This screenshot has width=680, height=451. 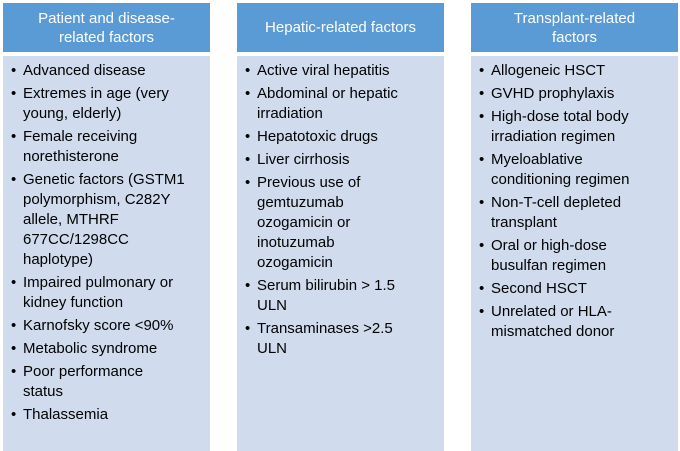 What do you see at coordinates (549, 265) in the screenshot?
I see `list-item-text: busulfan regimen` at bounding box center [549, 265].